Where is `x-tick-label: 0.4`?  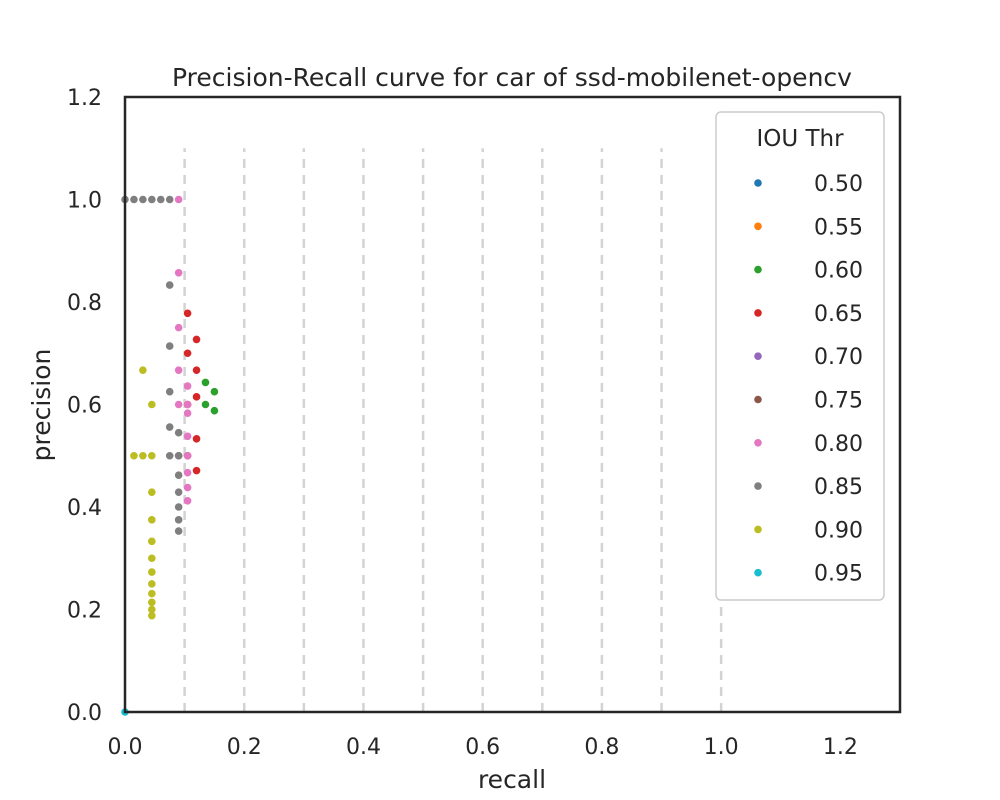 x-tick-label: 0.4 is located at coordinates (363, 747).